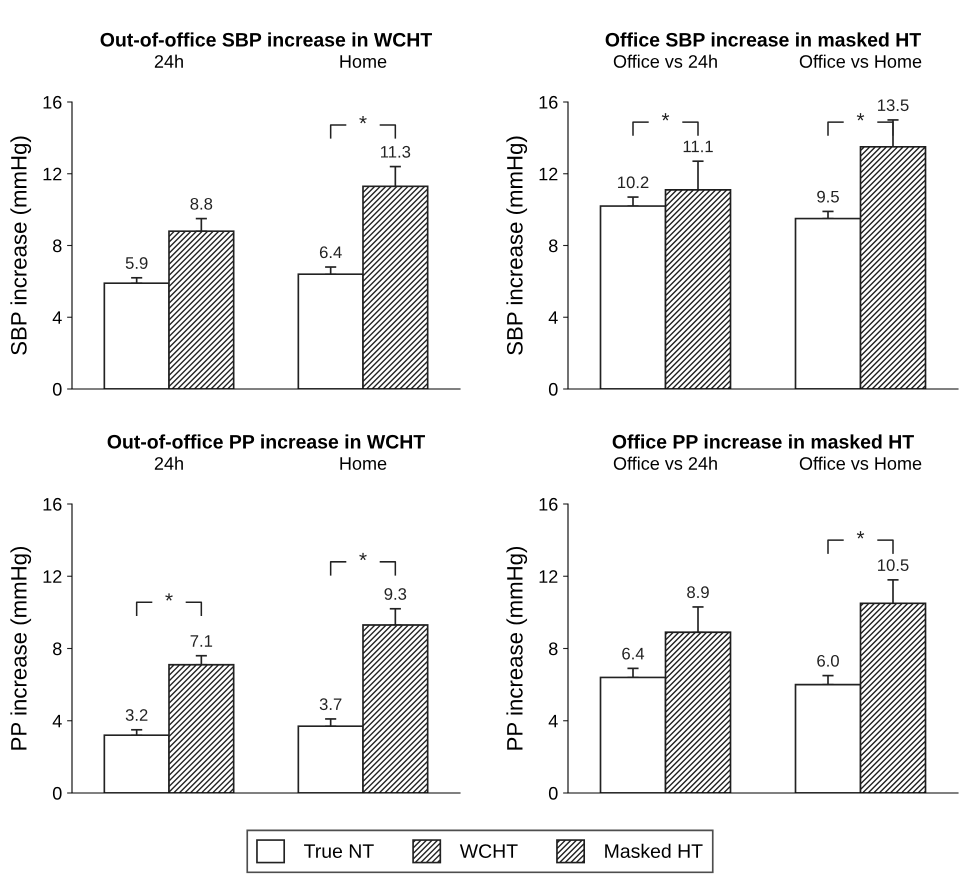 The image size is (960, 882). I want to click on data-label: 3.7, so click(331, 704).